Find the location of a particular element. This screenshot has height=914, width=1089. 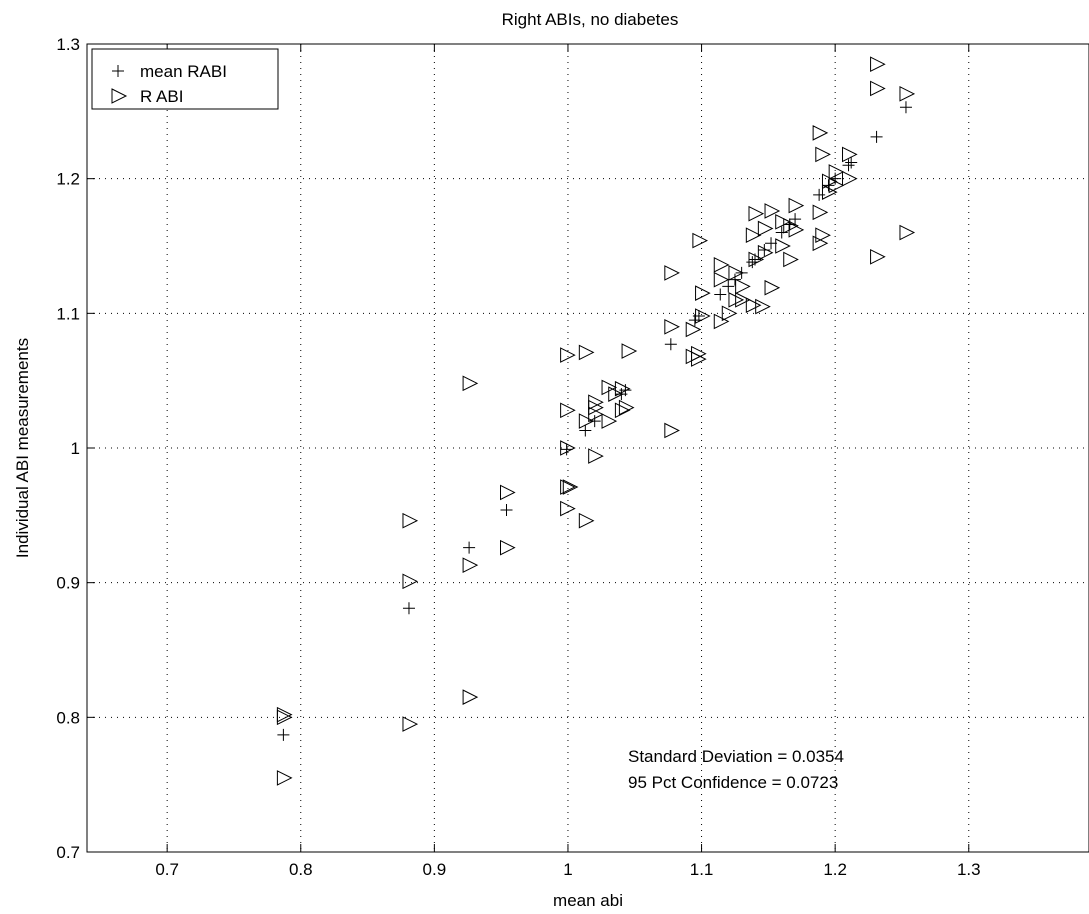

legend: mean RABI R ABI is located at coordinates (185, 79).